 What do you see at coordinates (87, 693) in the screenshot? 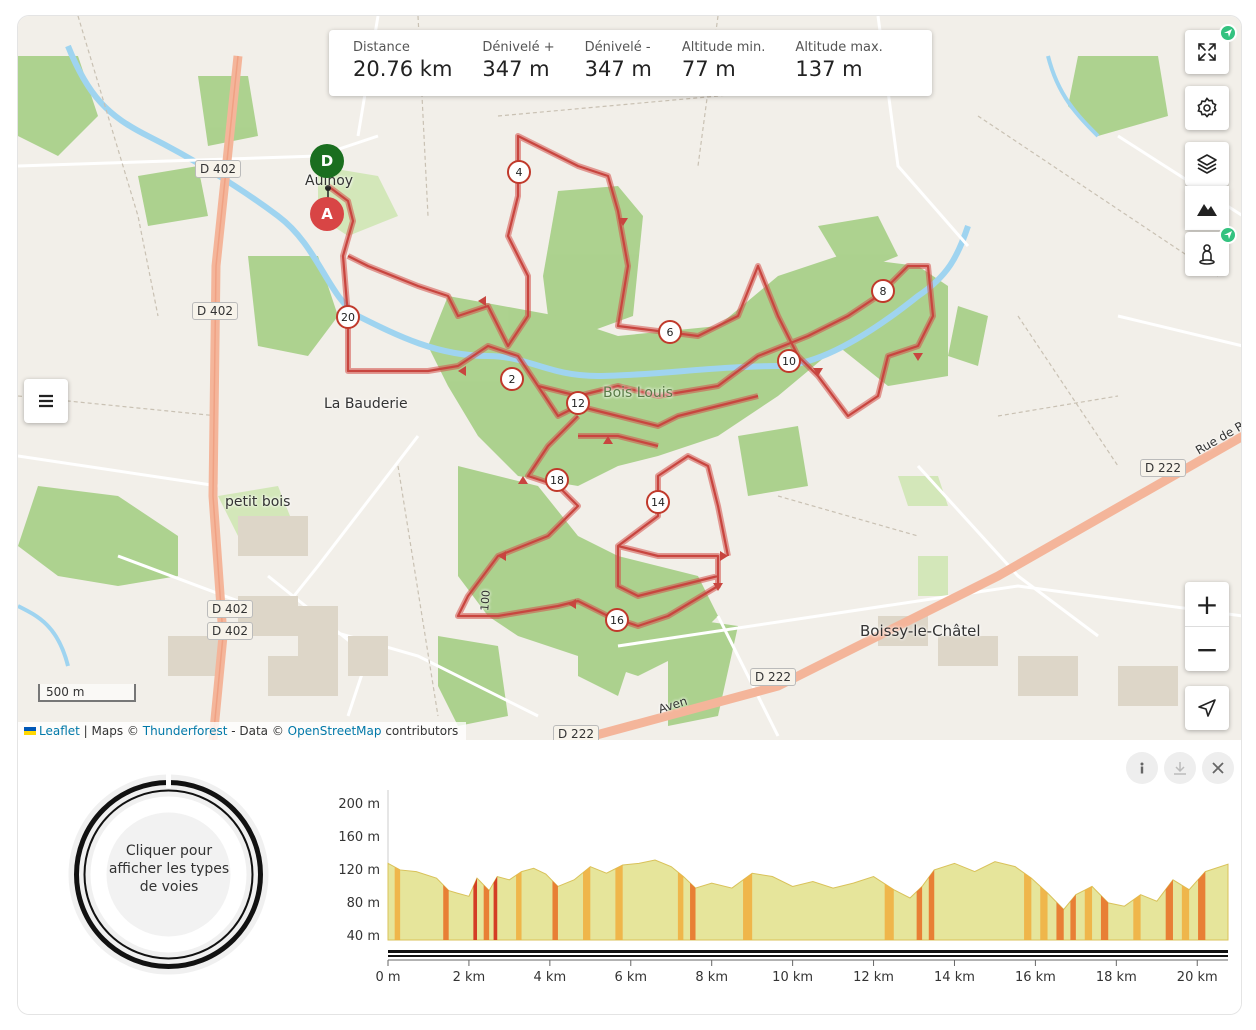
I see `scale-bar: 500 m` at bounding box center [87, 693].